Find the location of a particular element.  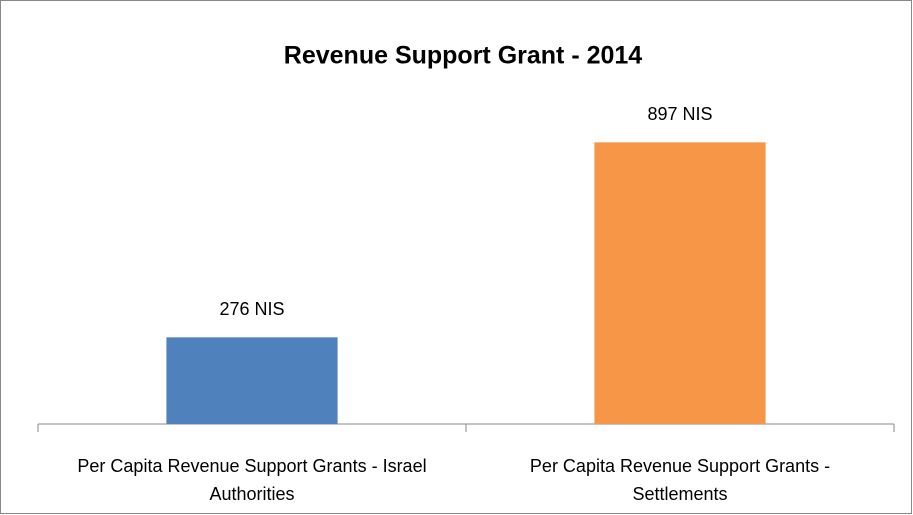

chart-title: Revenue Support Grant - 2014 is located at coordinates (463, 56).